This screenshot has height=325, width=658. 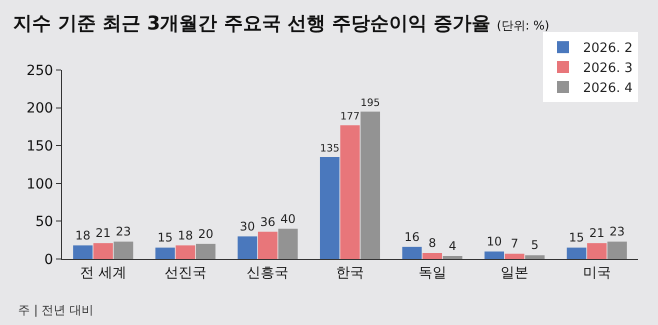 What do you see at coordinates (56, 310) in the screenshot?
I see `text: 주 | 전년 대비` at bounding box center [56, 310].